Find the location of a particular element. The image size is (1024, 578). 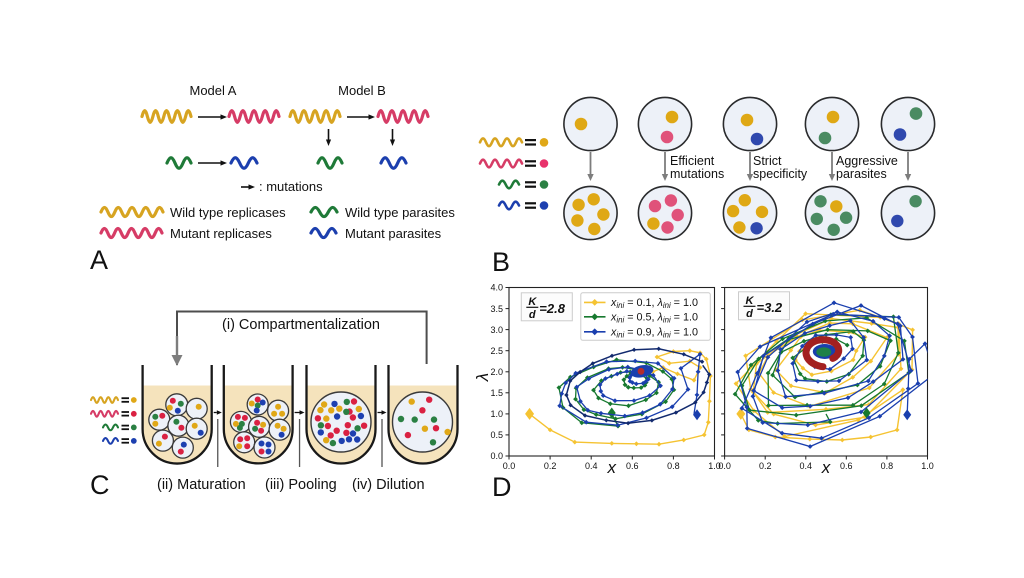

svg-text: specificity is located at coordinates (780, 174).